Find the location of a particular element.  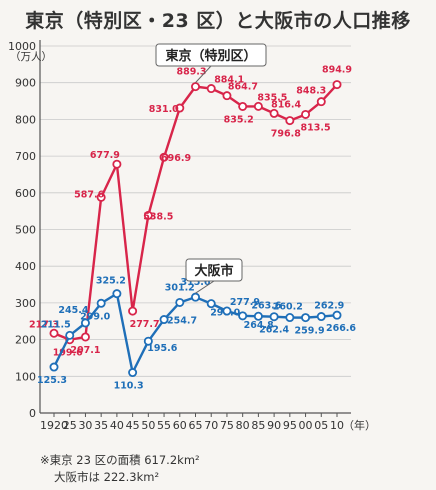

y-tick-label: 800 is located at coordinates (25, 119).